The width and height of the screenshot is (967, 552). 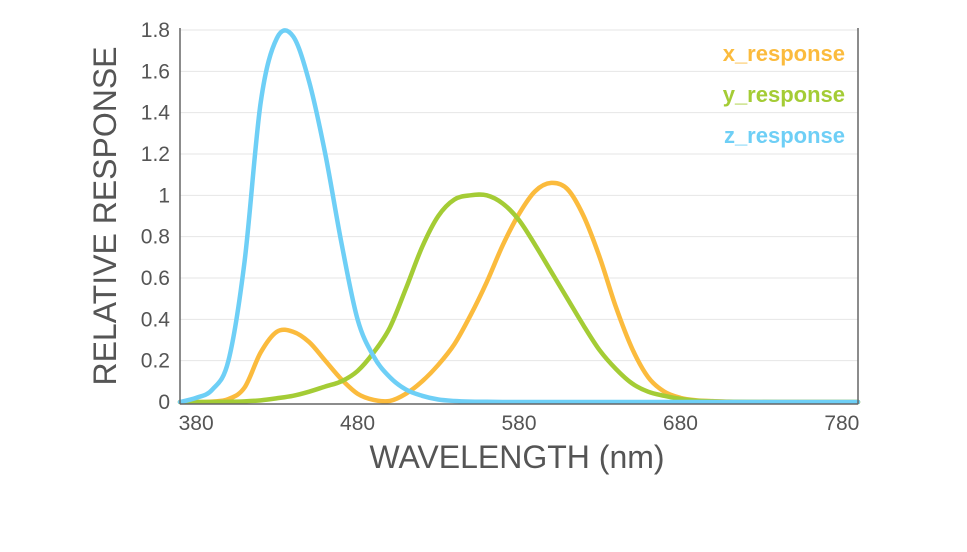 What do you see at coordinates (196, 423) in the screenshot?
I see `x-tick-label: 380` at bounding box center [196, 423].